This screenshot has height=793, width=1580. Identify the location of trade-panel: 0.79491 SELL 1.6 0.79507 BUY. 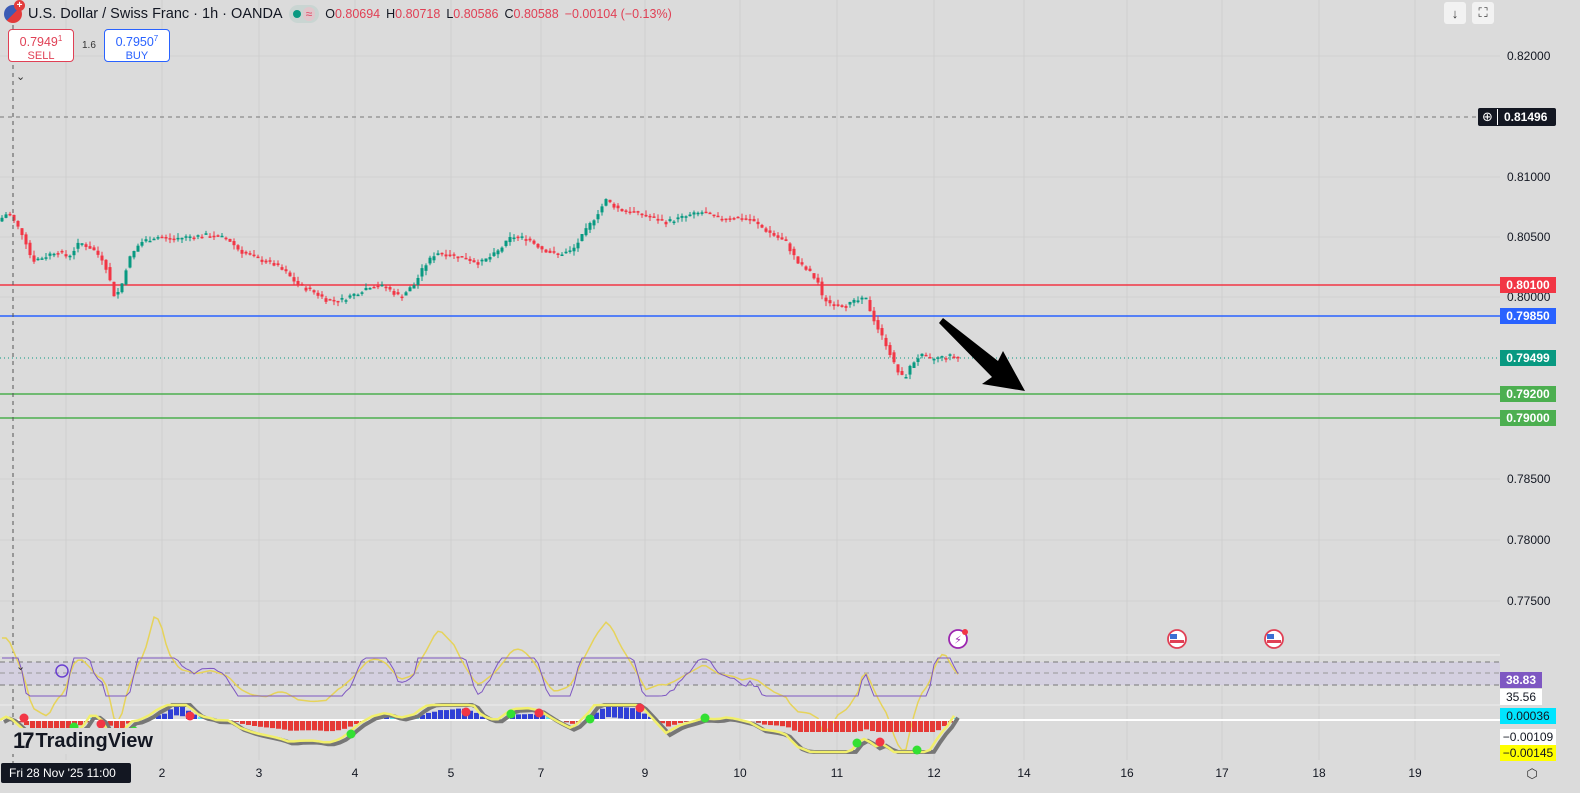
(89, 45).